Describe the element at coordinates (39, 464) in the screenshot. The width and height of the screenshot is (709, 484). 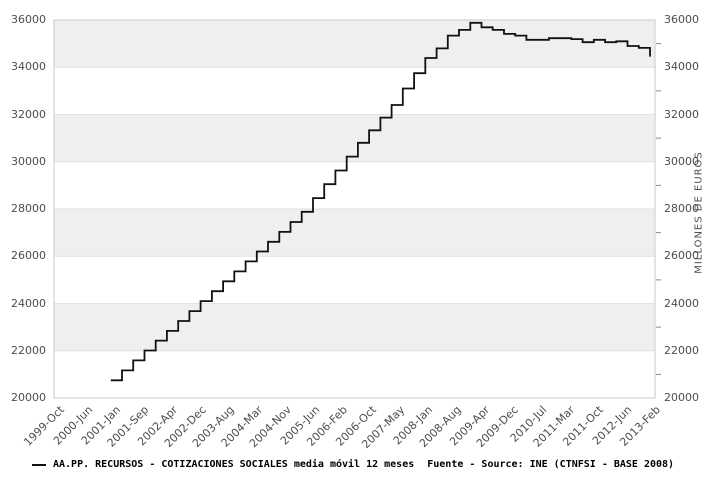
I see `legend-line-sample-icon` at that location.